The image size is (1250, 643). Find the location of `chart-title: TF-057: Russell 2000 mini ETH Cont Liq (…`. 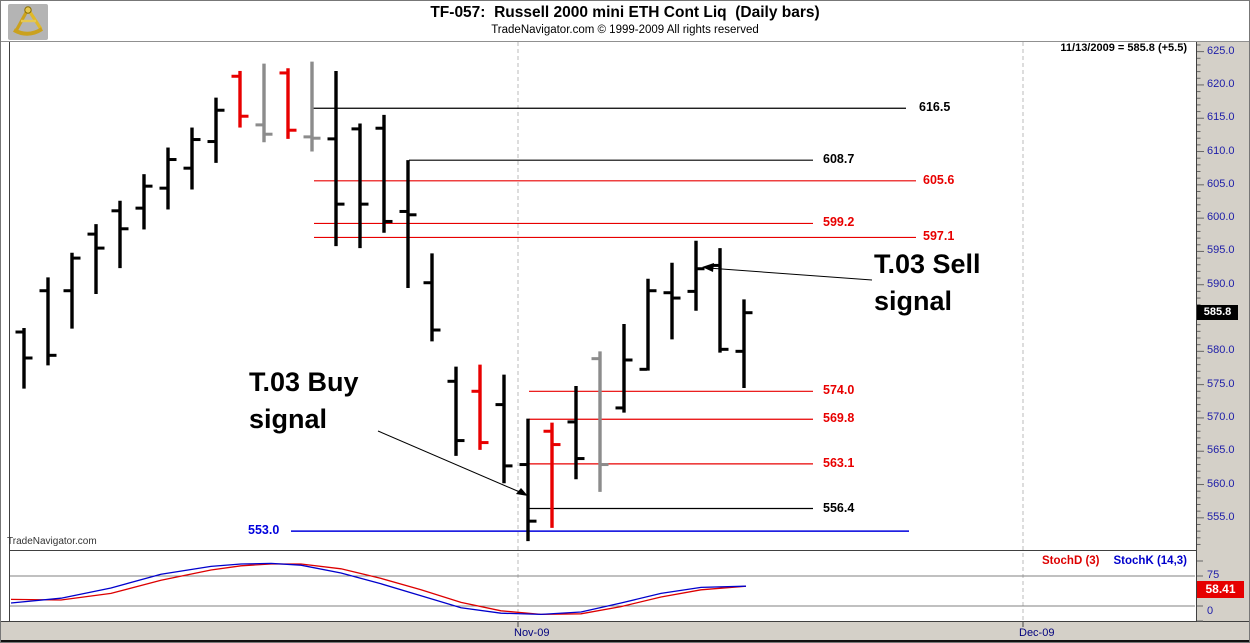

chart-title: TF-057: Russell 2000 mini ETH Cont Liq (… is located at coordinates (625, 12).